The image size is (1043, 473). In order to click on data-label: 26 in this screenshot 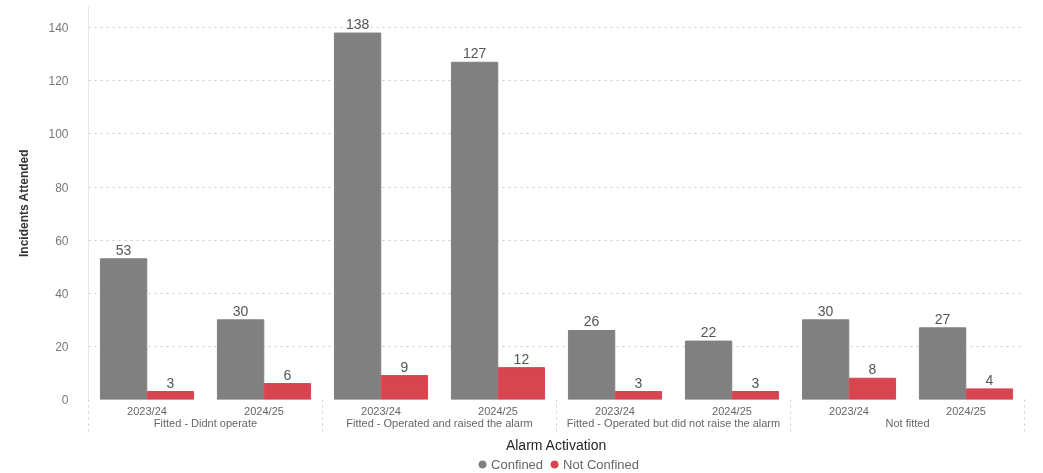, I will do `click(591, 321)`.